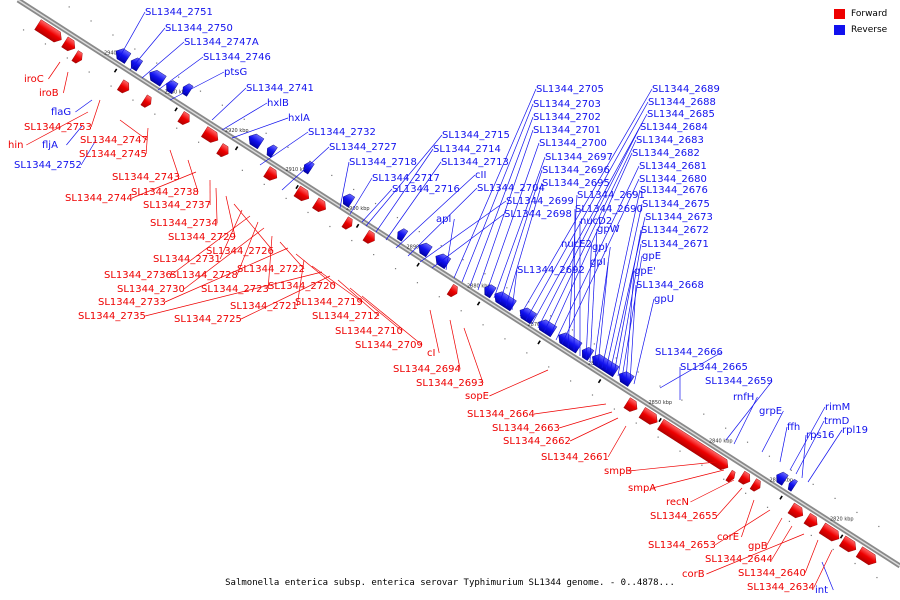 The height and width of the screenshot is (600, 900). I want to click on reverse-gene-label: SL1344_2688, so click(682, 102).